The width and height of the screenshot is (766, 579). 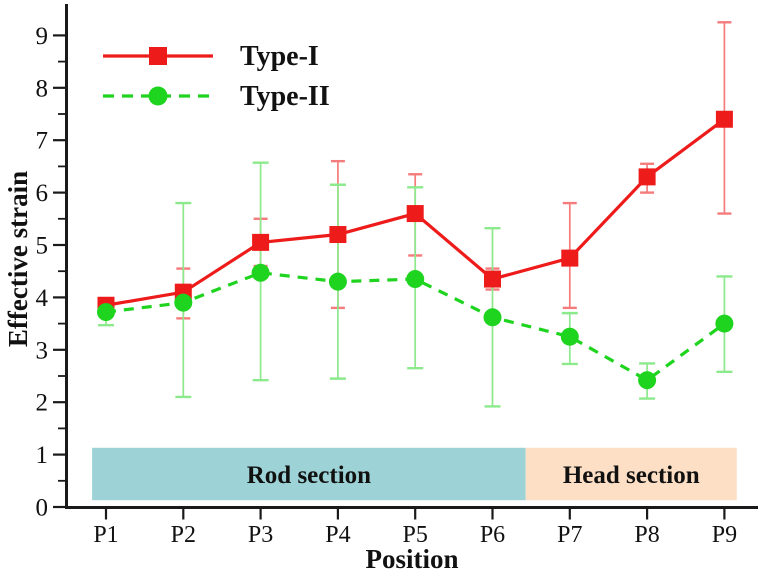 I want to click on y-tick-label: 9, so click(x=42, y=36).